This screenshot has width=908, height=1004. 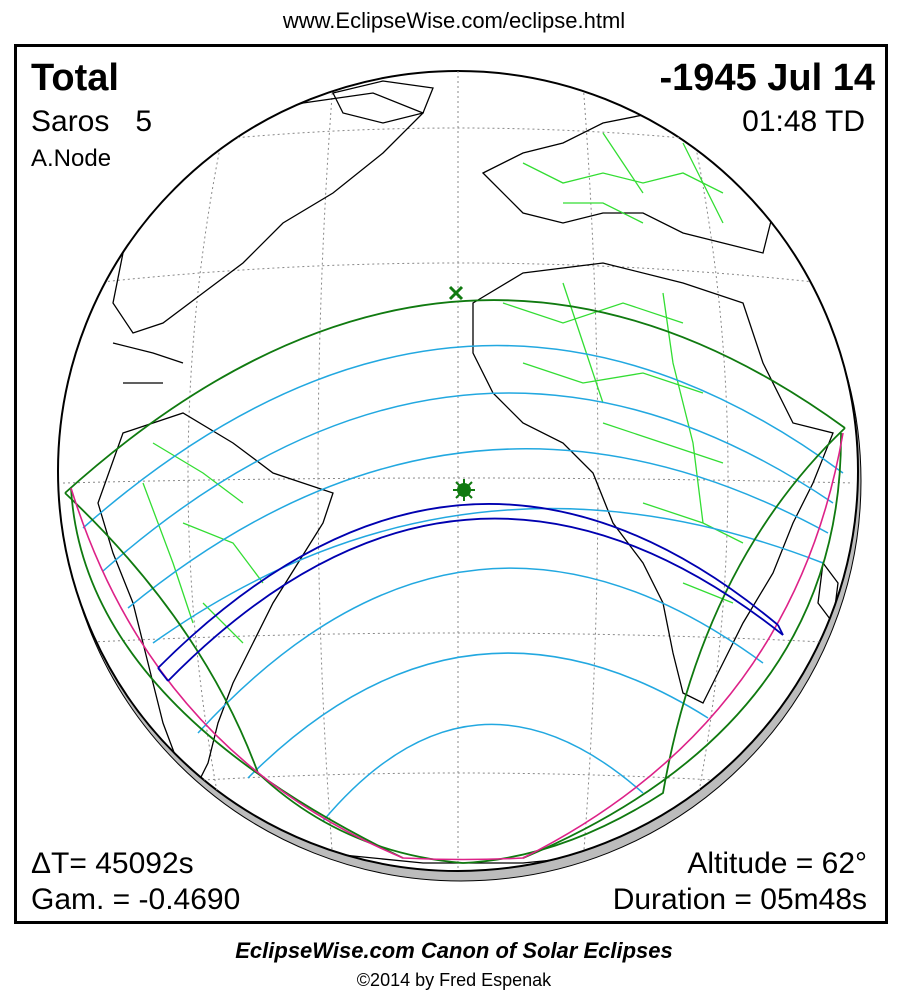 I want to click on south-america-outline, so click(x=215, y=603).